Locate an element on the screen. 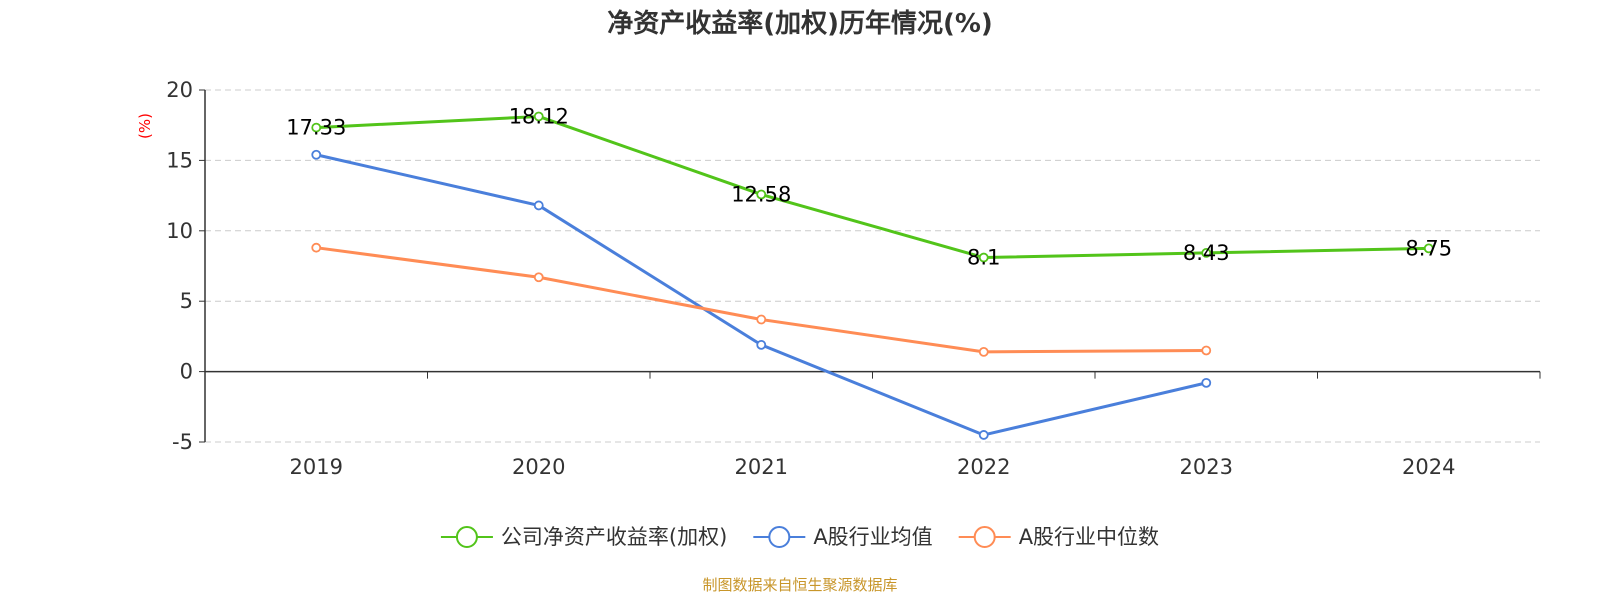 This screenshot has width=1600, height=600. x-tick-label: 2022 is located at coordinates (983, 467).